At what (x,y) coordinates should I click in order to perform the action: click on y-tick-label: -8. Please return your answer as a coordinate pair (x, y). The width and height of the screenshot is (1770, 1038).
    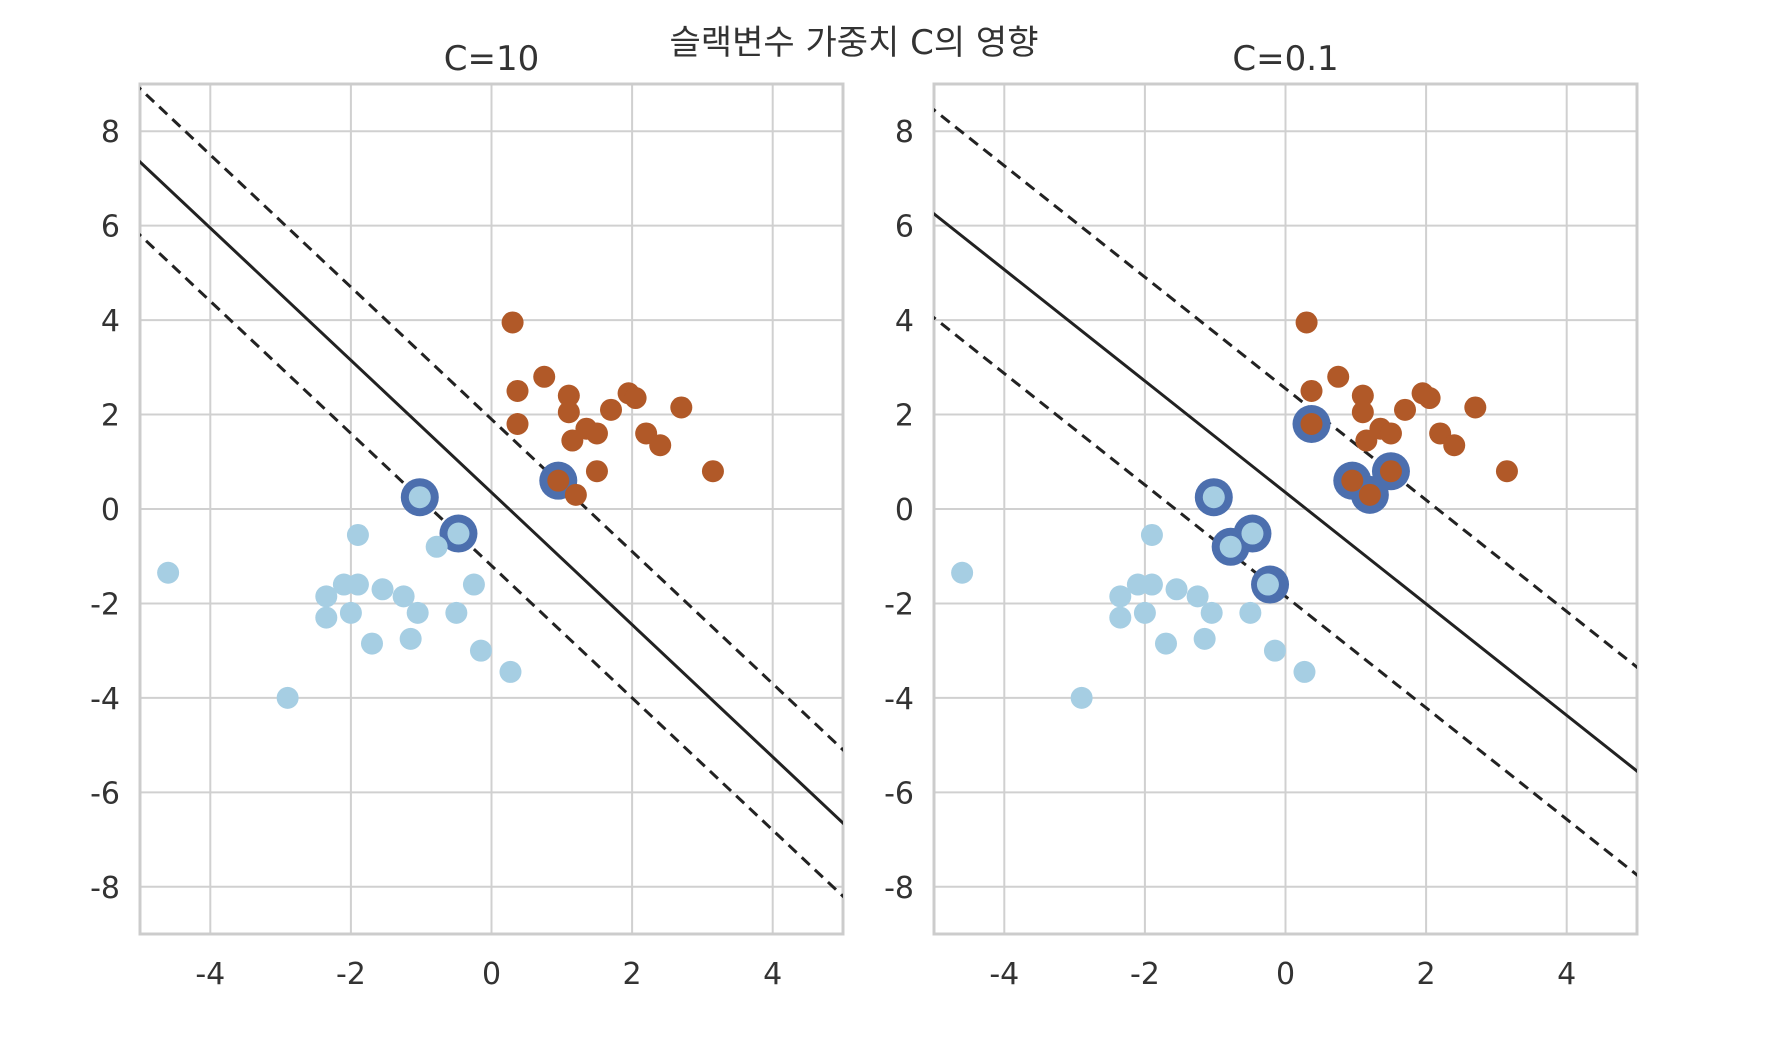
    Looking at the image, I should click on (899, 888).